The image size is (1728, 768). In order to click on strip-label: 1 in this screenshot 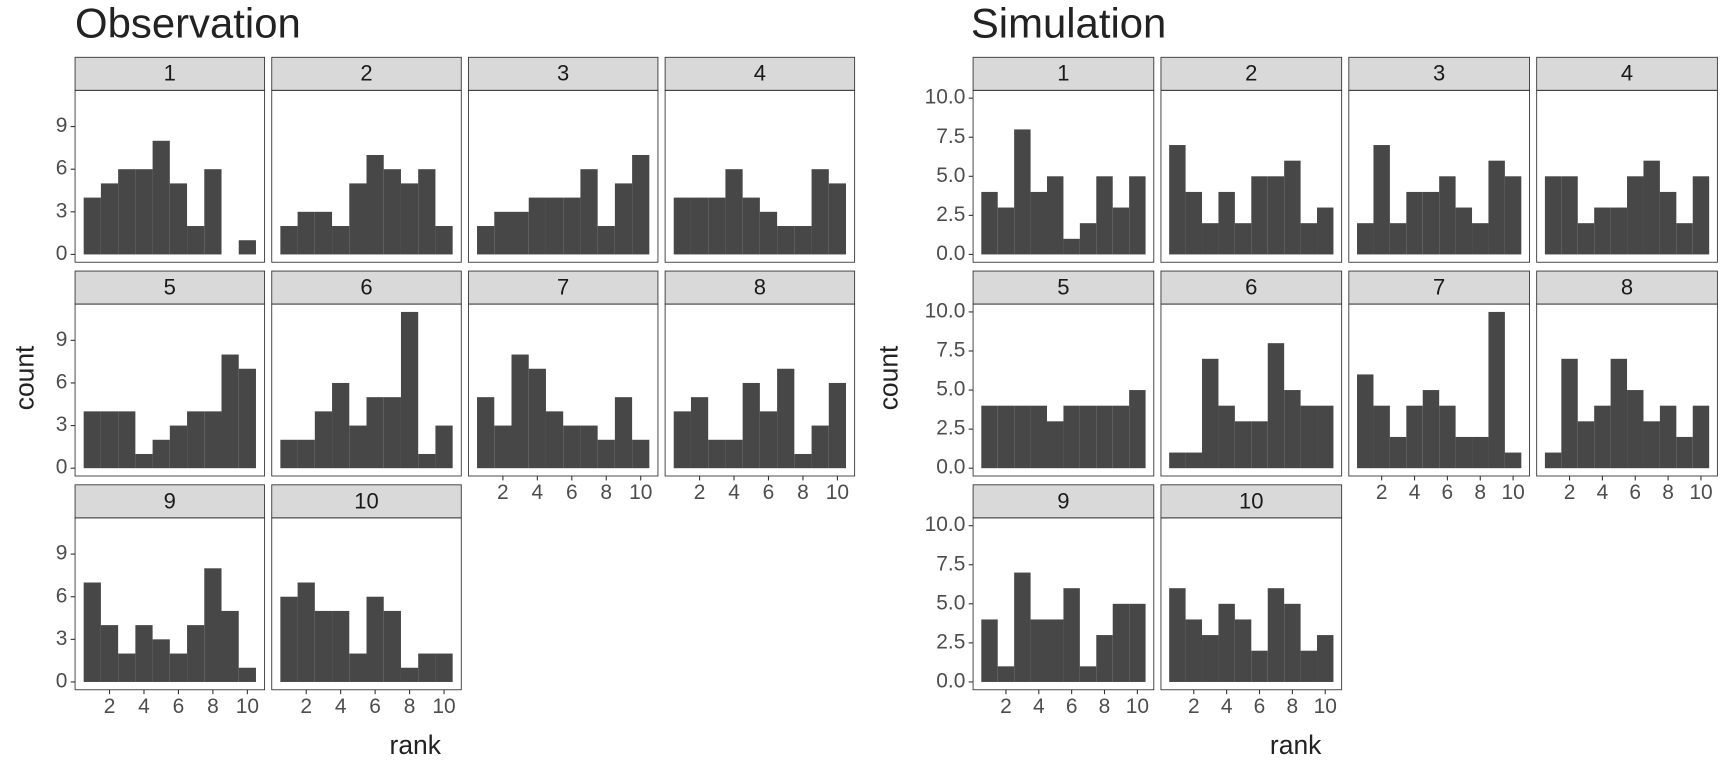, I will do `click(1063, 73)`.